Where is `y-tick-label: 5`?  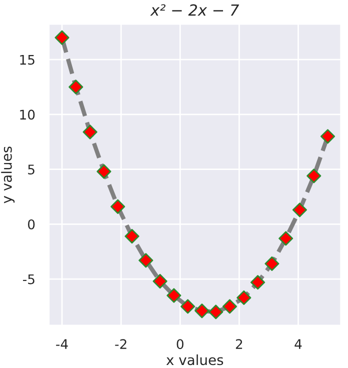 y-tick-label: 5 is located at coordinates (31, 169).